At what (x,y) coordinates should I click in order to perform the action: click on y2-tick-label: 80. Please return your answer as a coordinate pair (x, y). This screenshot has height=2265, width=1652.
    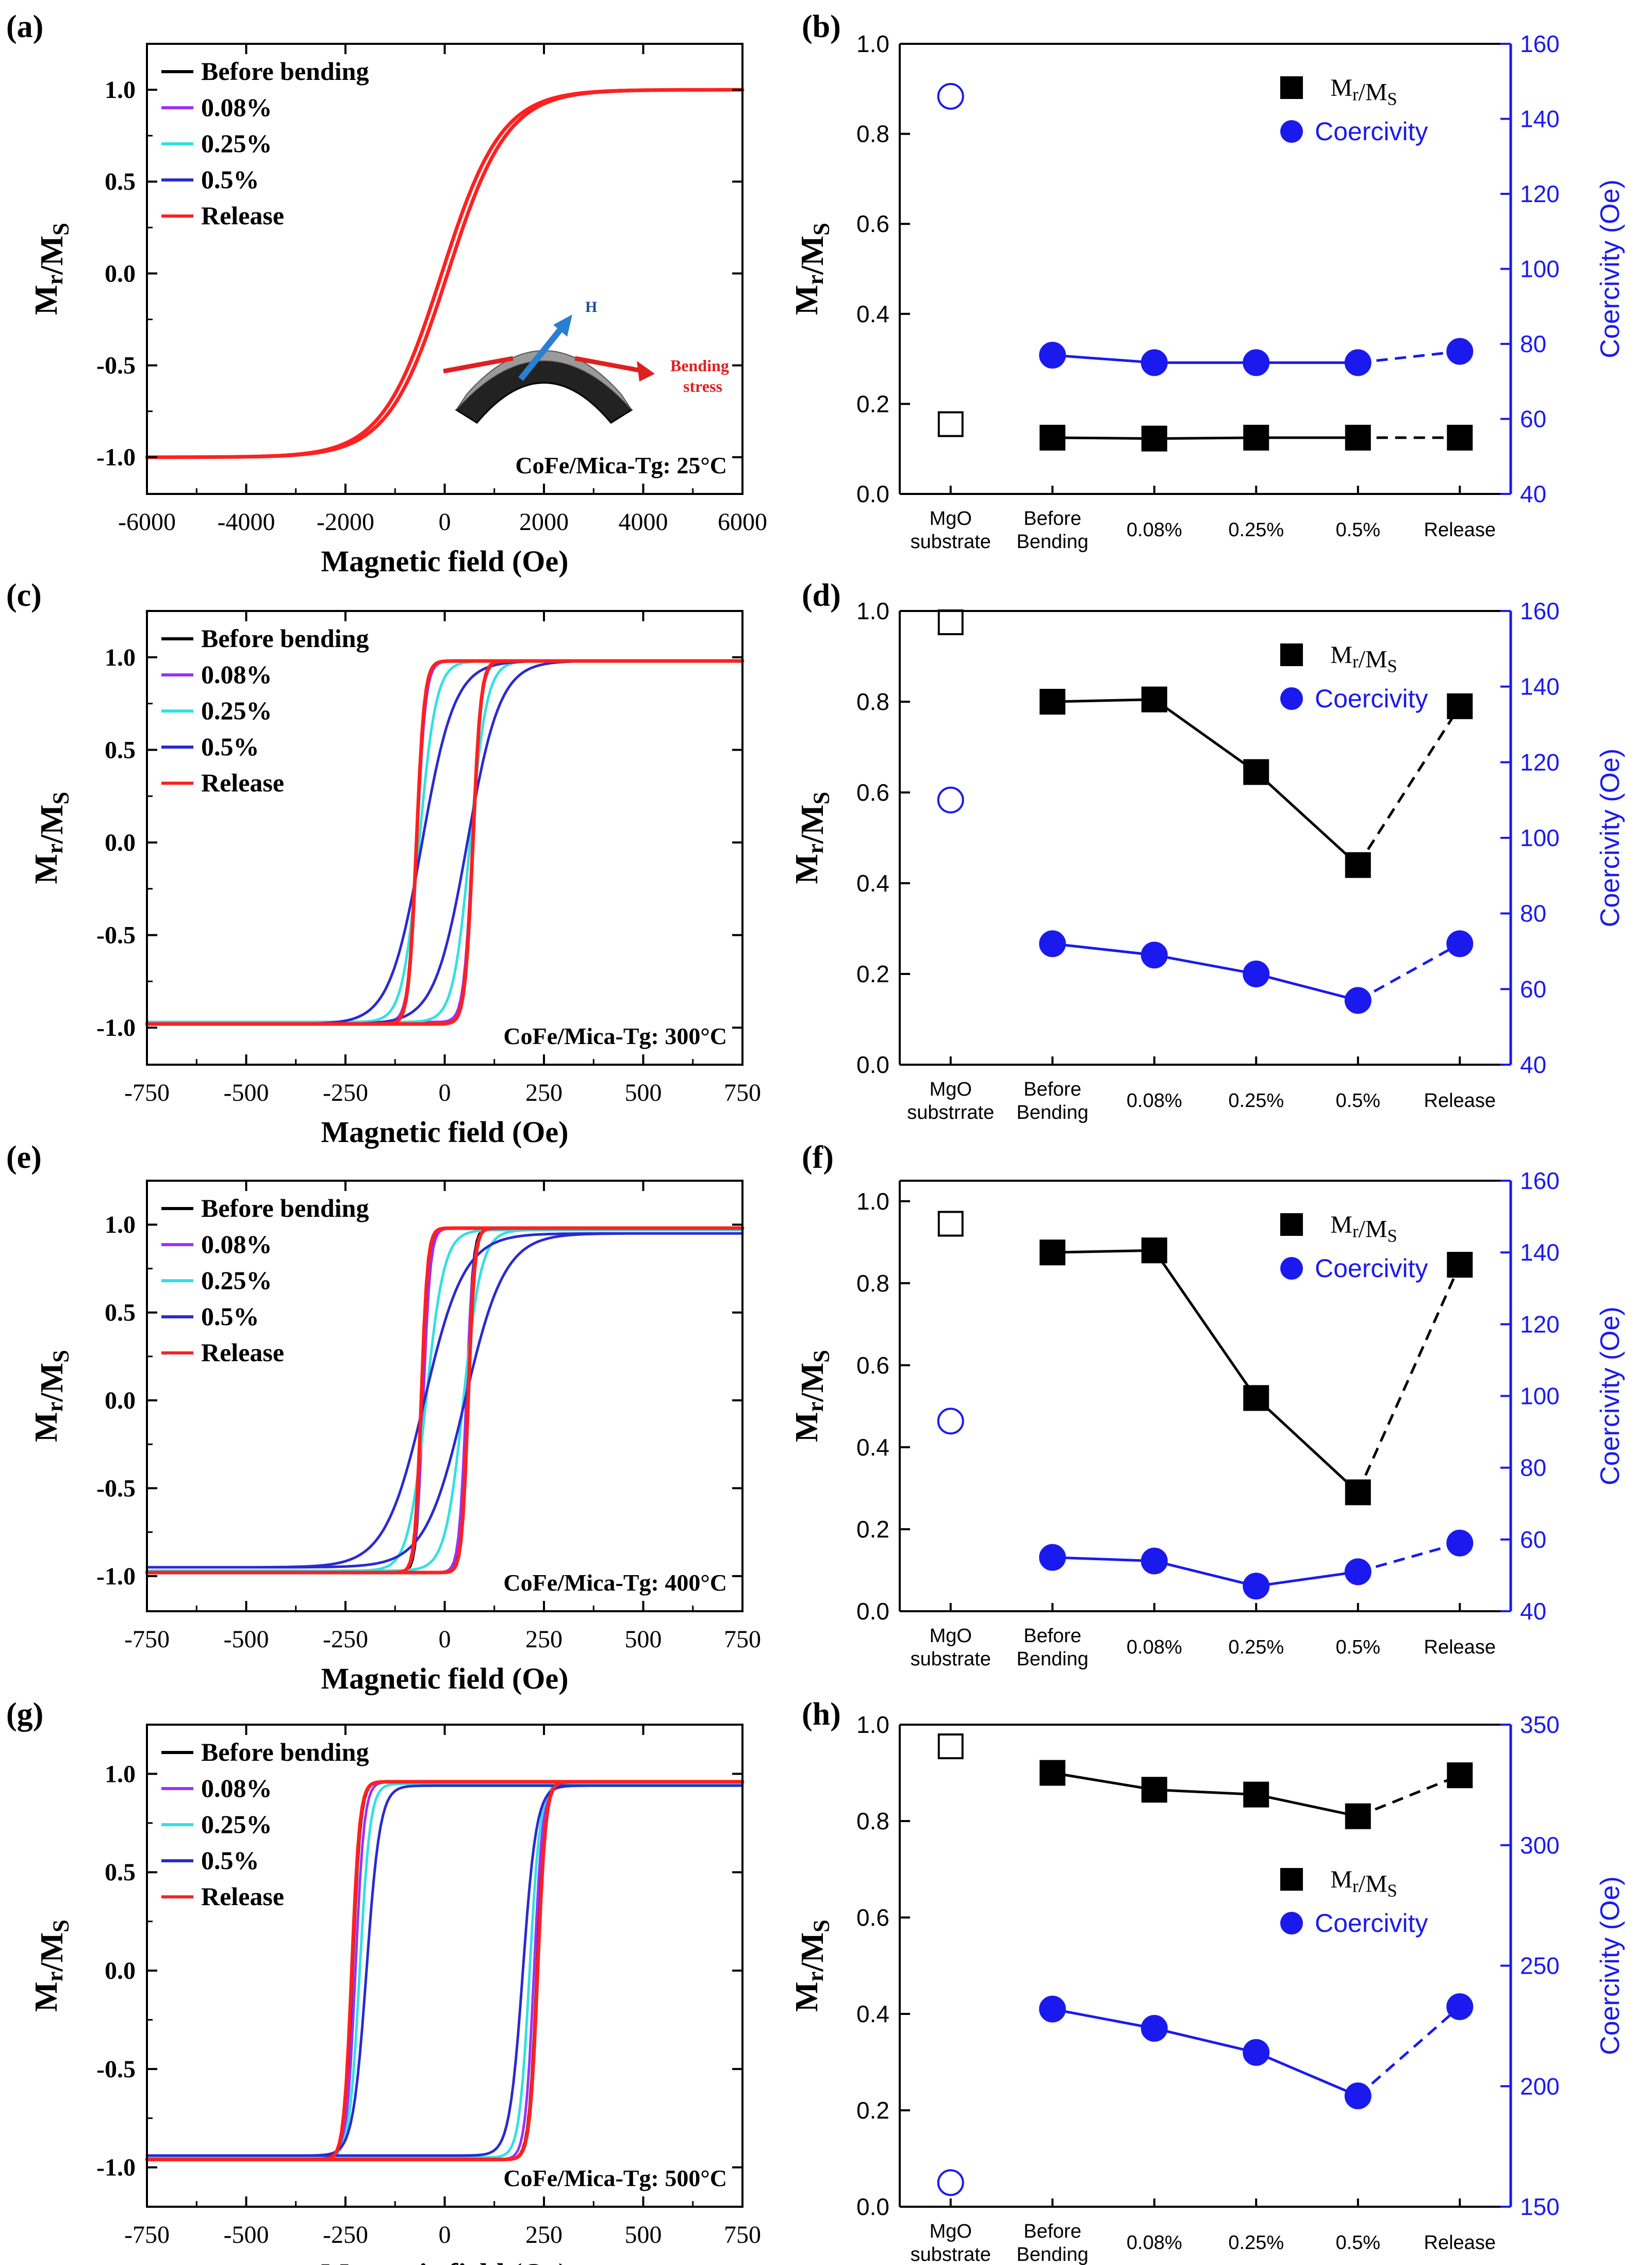
    Looking at the image, I should click on (1533, 914).